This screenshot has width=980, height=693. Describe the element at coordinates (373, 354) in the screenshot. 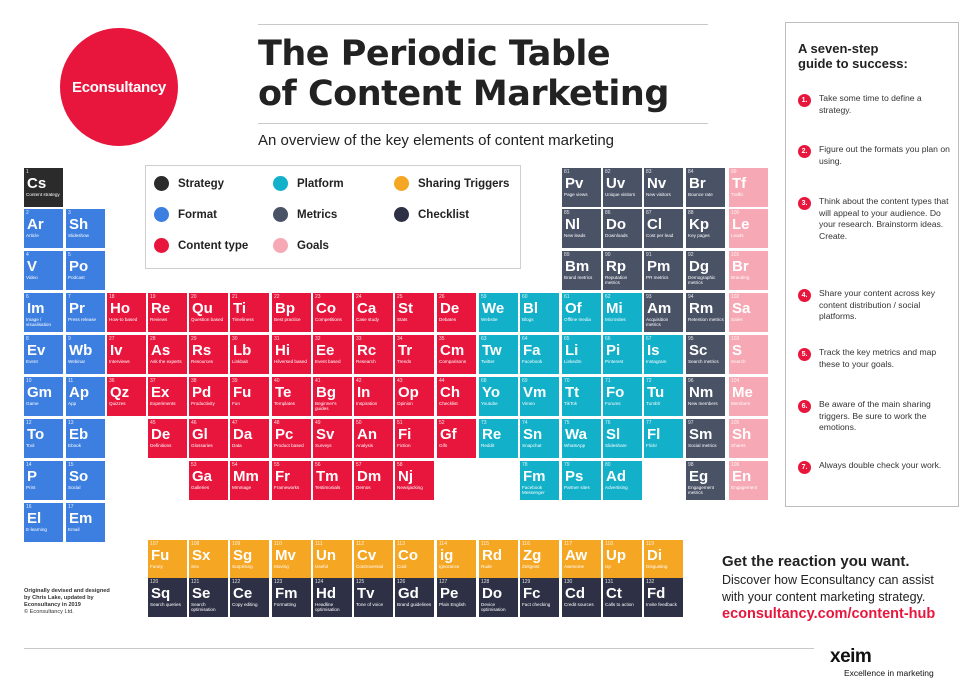

I see `element-tile-rc: 33 Rc Research` at that location.